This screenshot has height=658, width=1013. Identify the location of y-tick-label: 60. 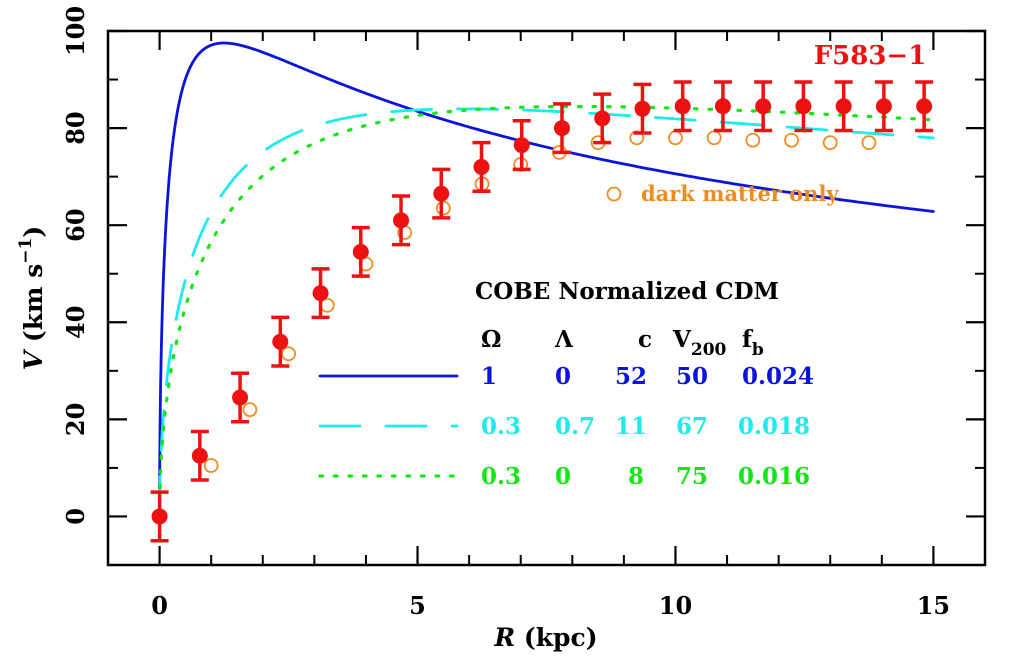
(75, 224).